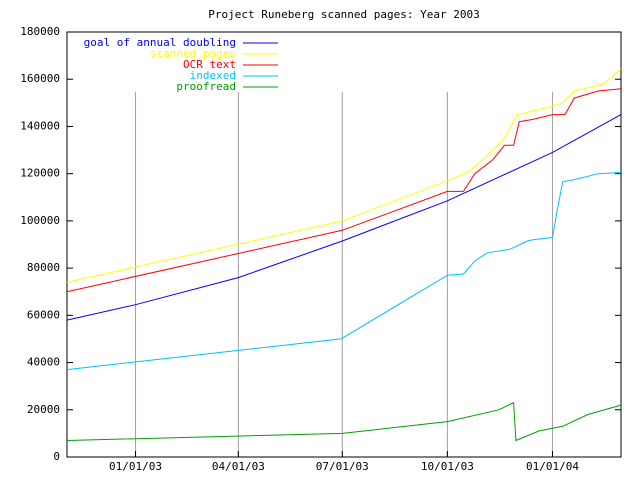 This screenshot has height=480, width=640. I want to click on y-tick-label: 140000, so click(40, 125).